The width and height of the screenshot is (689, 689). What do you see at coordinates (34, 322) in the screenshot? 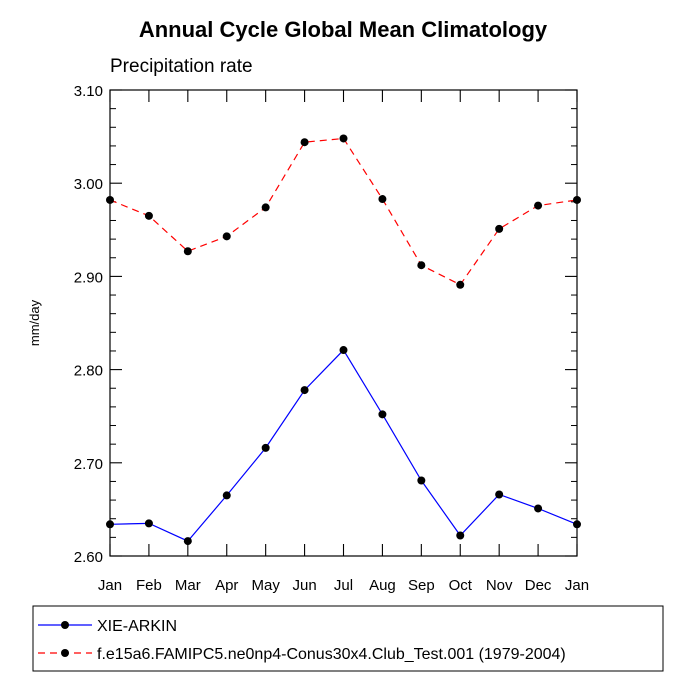
I see `y-axis-label: mm/day` at bounding box center [34, 322].